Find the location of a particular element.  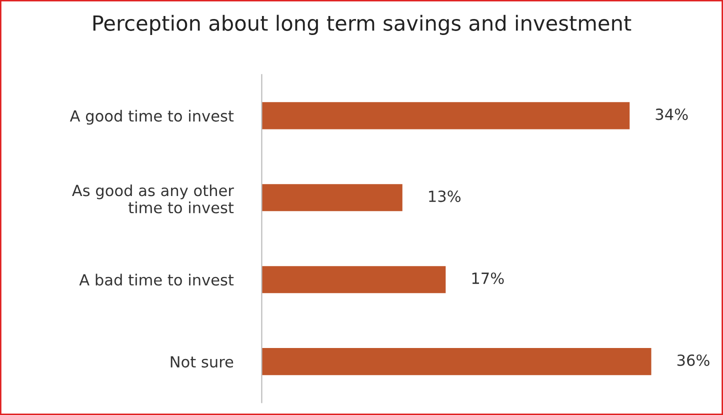

y-tick-label: As good as any other time to invest is located at coordinates (153, 199).